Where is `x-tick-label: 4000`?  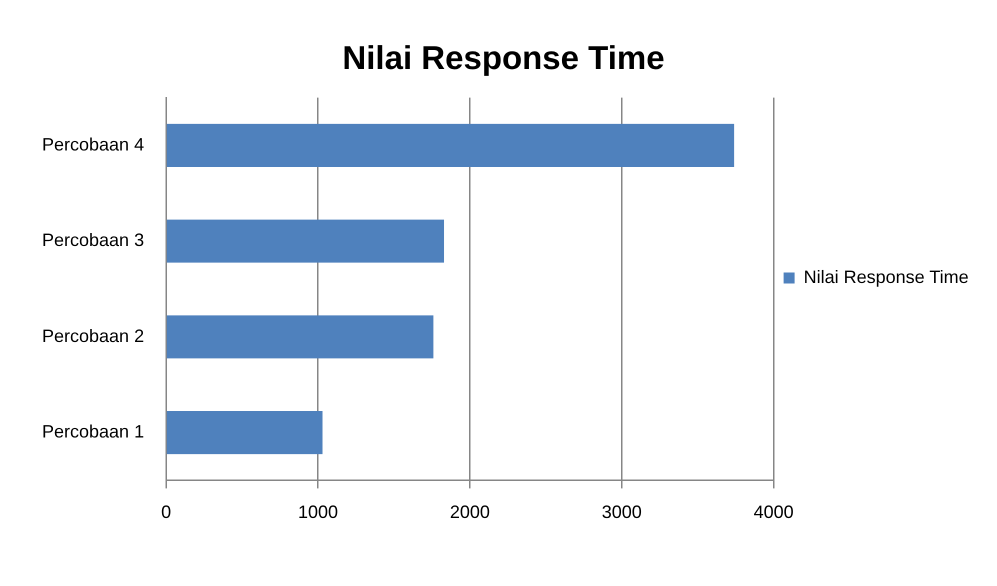 x-tick-label: 4000 is located at coordinates (774, 512).